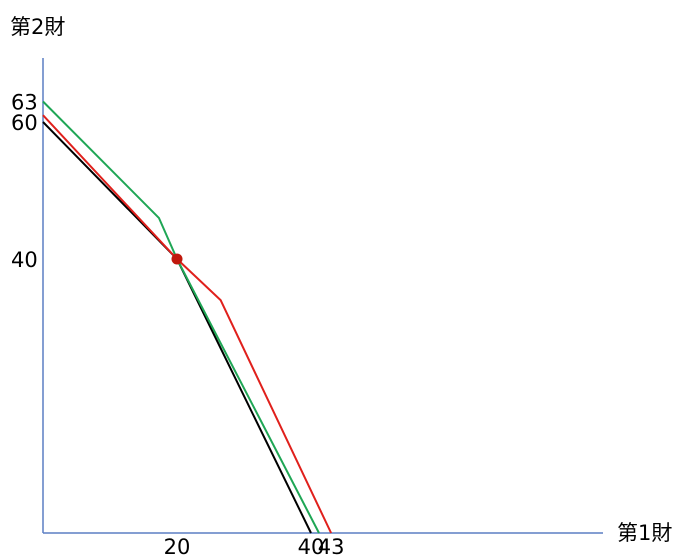 The height and width of the screenshot is (556, 689). I want to click on x-axis-label: 第1財, so click(644, 533).